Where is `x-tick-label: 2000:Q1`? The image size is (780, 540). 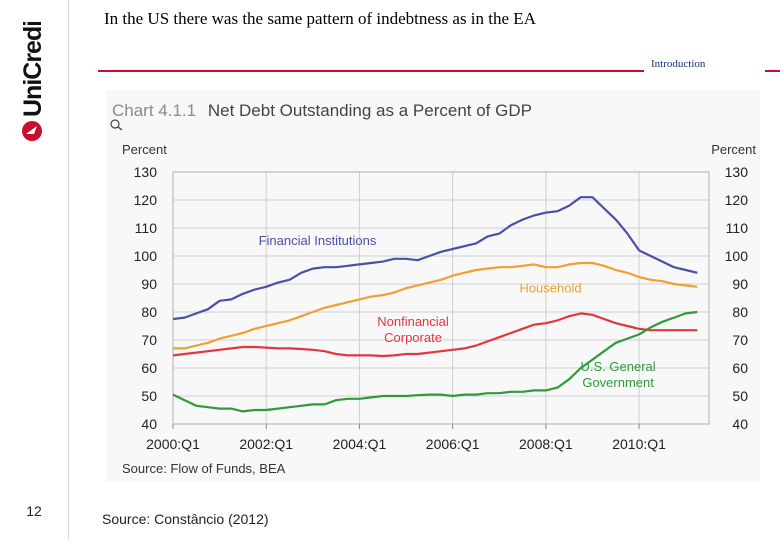 x-tick-label: 2000:Q1 is located at coordinates (173, 444).